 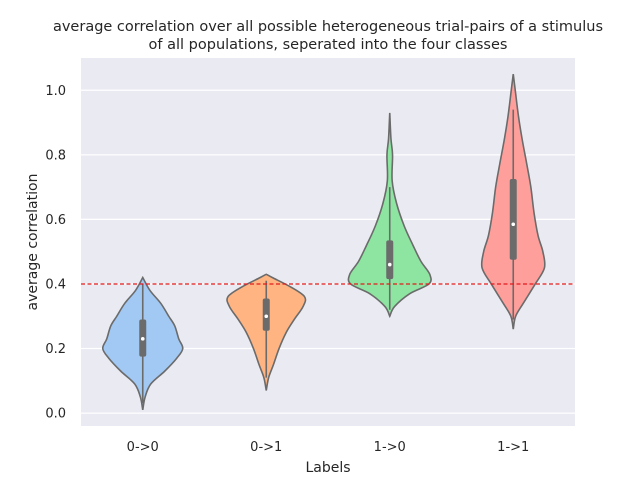 What do you see at coordinates (33, 242) in the screenshot?
I see `y-axis-label: average correlation` at bounding box center [33, 242].